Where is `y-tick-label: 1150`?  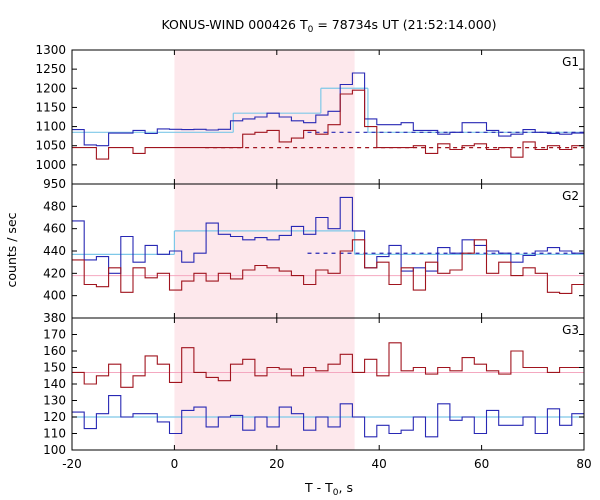 y-tick-label: 1150 is located at coordinates (50, 107).